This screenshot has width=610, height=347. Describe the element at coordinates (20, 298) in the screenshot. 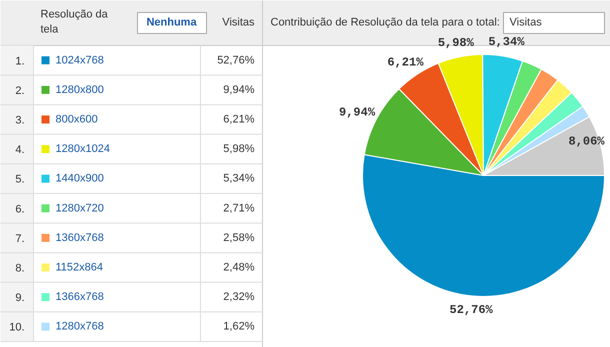

I see `text: 9.` at that location.